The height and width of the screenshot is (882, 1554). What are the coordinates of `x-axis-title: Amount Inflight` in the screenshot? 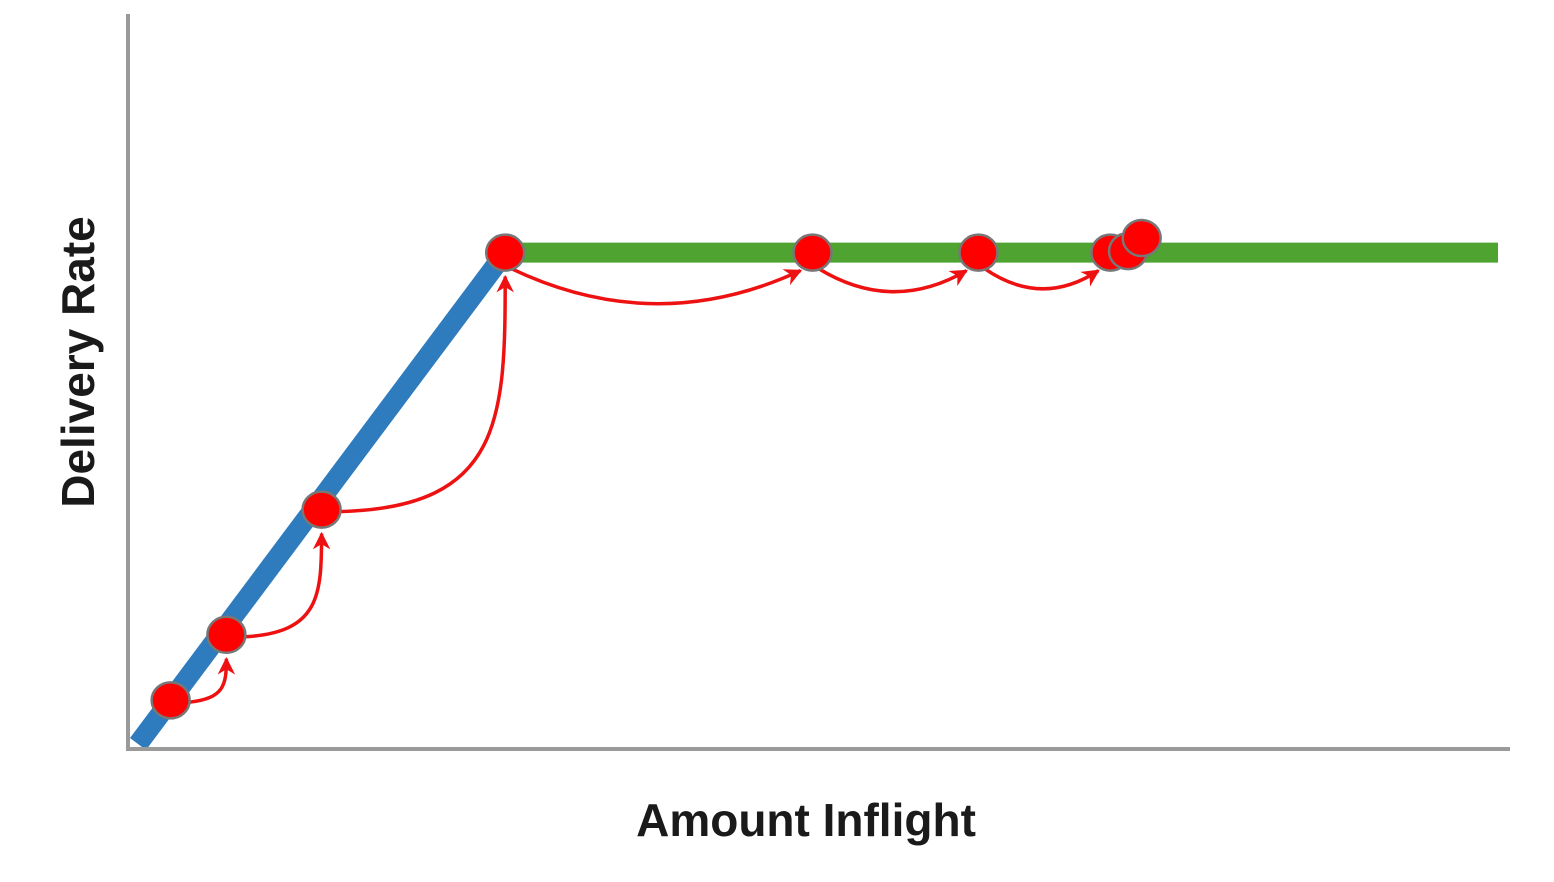 It's located at (806, 820).